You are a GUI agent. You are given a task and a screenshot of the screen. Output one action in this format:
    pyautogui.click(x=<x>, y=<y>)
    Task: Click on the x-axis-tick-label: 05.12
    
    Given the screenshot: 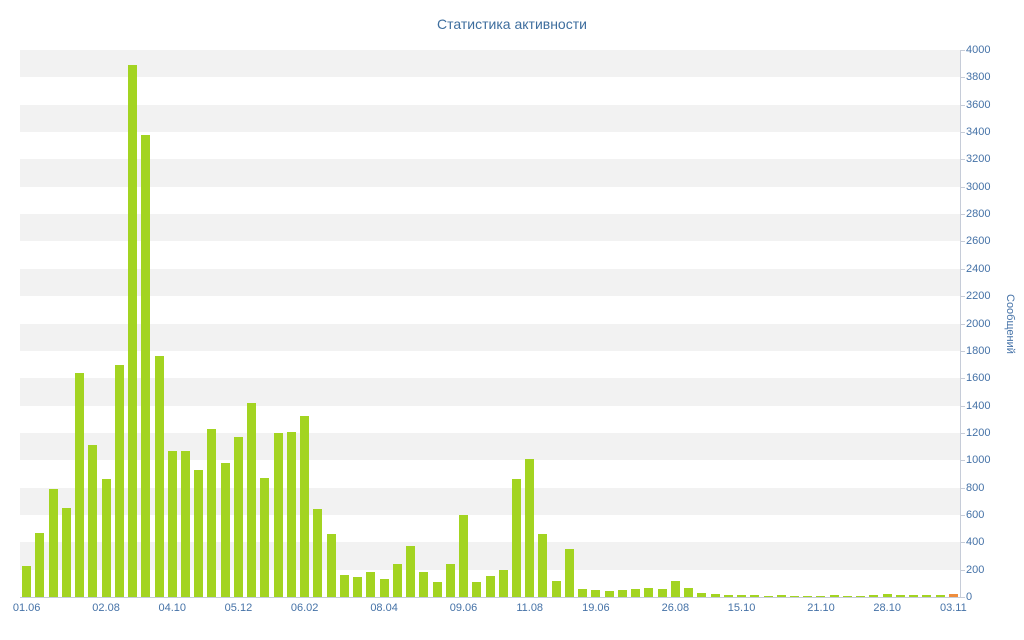 What is the action you would take?
    pyautogui.click(x=238, y=608)
    